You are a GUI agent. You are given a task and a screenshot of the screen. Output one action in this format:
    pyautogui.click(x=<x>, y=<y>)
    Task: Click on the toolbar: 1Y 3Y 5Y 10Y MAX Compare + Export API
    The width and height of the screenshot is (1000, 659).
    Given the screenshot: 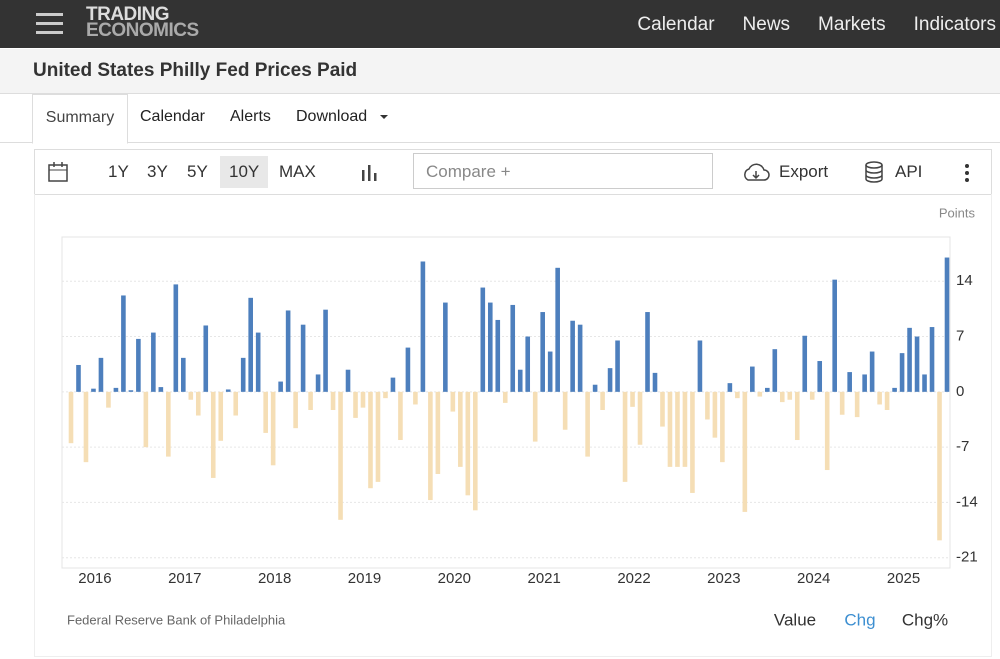 What is the action you would take?
    pyautogui.click(x=513, y=172)
    